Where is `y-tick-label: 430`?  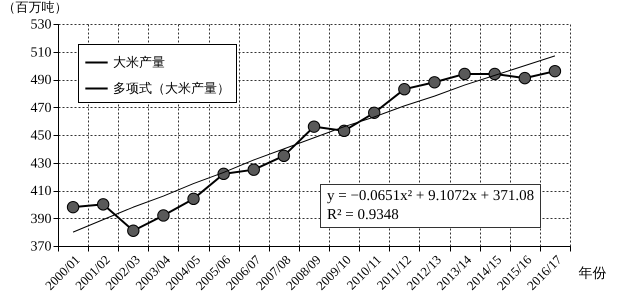
y-tick-label: 430 is located at coordinates (41, 164).